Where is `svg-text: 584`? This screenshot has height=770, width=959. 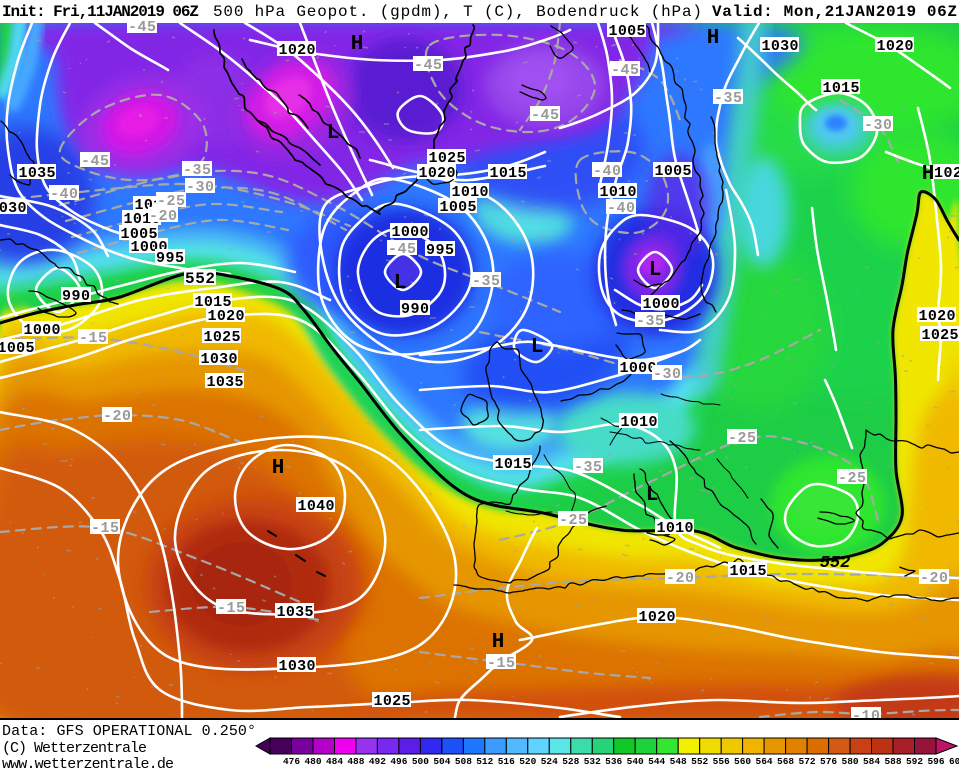
svg-text: 584 is located at coordinates (871, 761).